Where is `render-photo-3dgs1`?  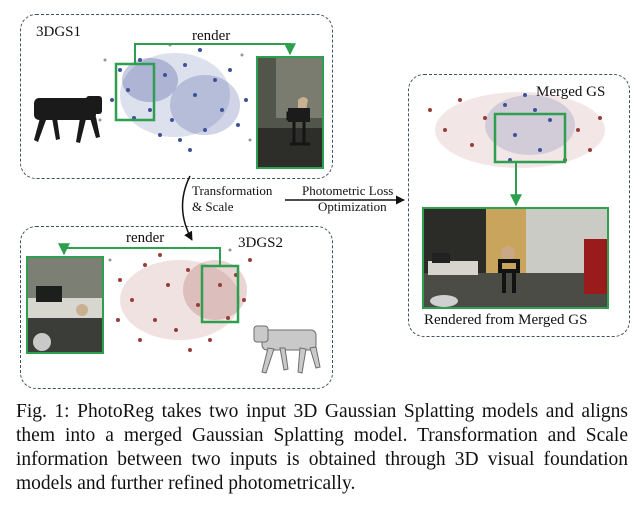
render-photo-3dgs1 is located at coordinates (290, 112).